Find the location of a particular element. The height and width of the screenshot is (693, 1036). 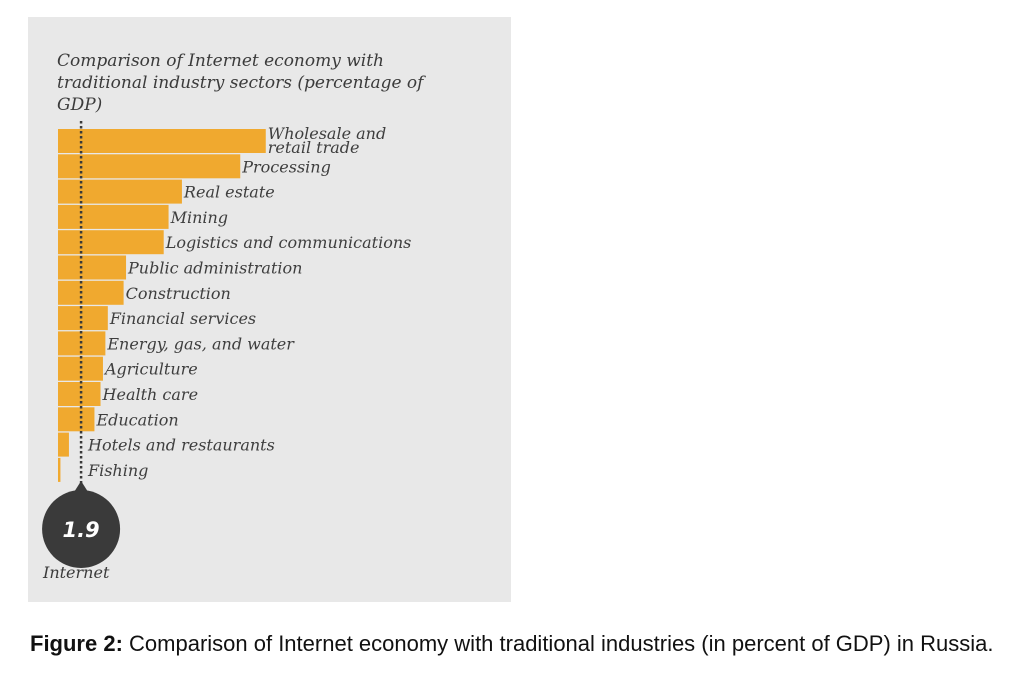

bar-public-administration is located at coordinates (92, 267).